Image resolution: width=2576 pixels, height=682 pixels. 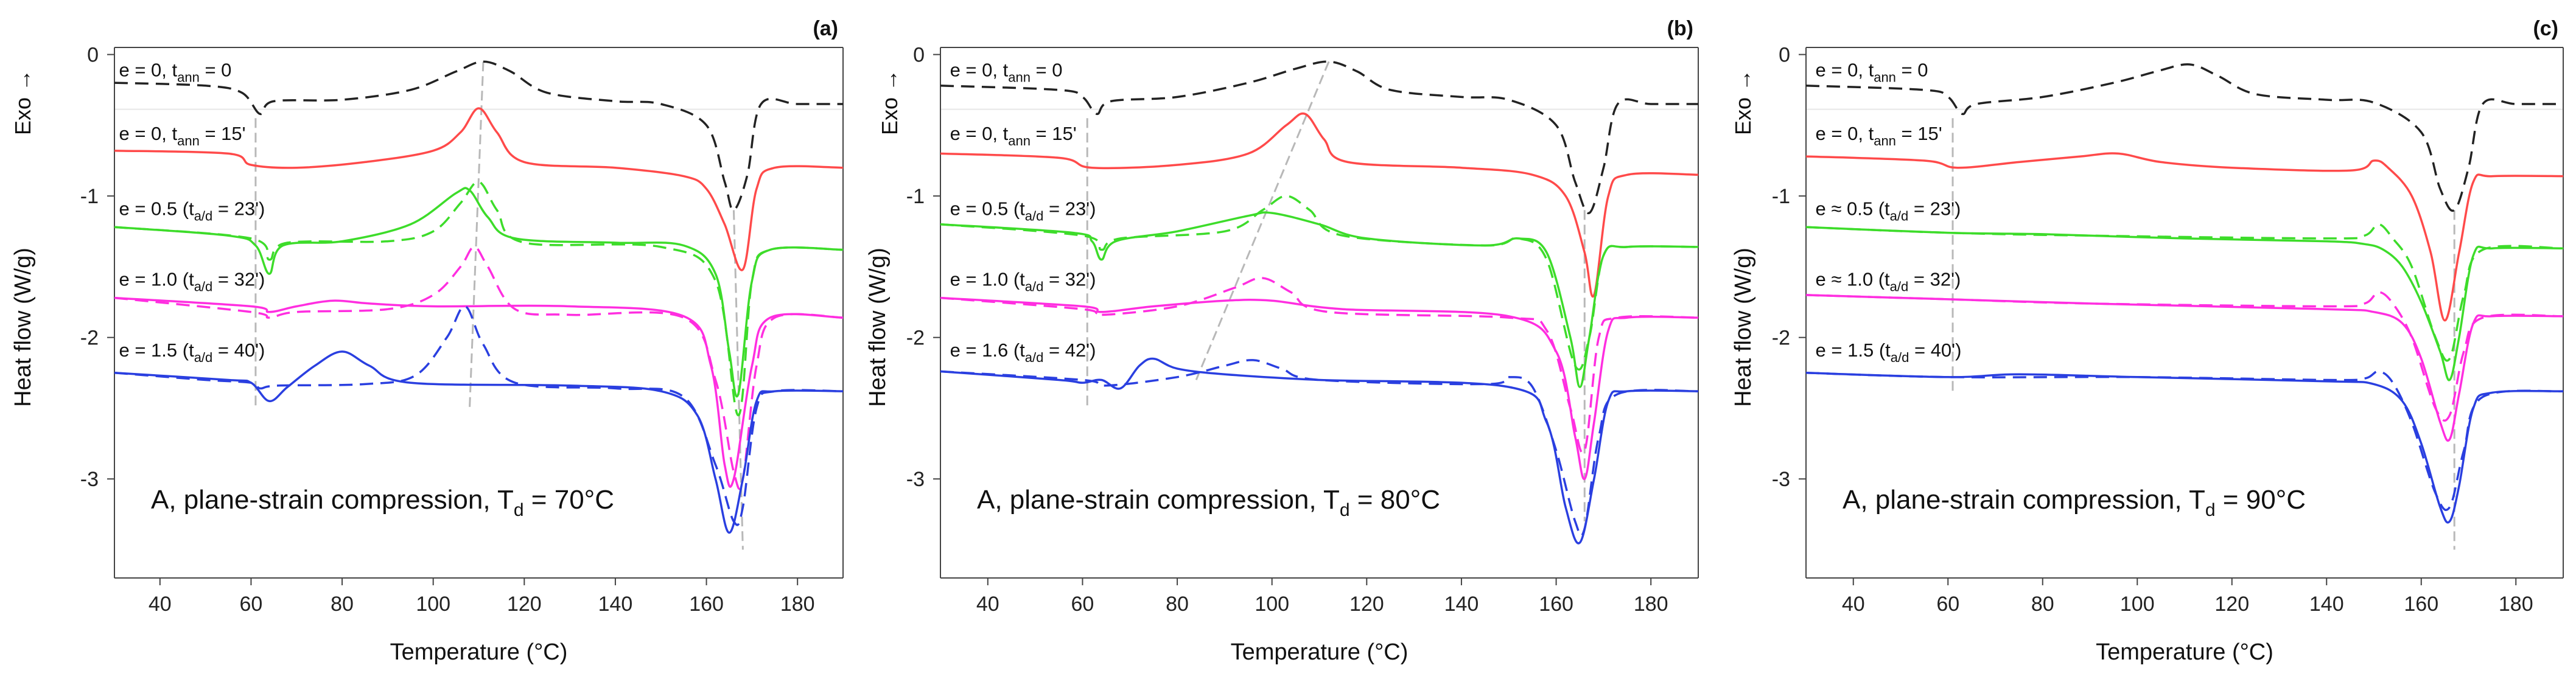 I want to click on chart-annotation: A, plane-strain compression, Td = 90°C, so click(x=2074, y=502).